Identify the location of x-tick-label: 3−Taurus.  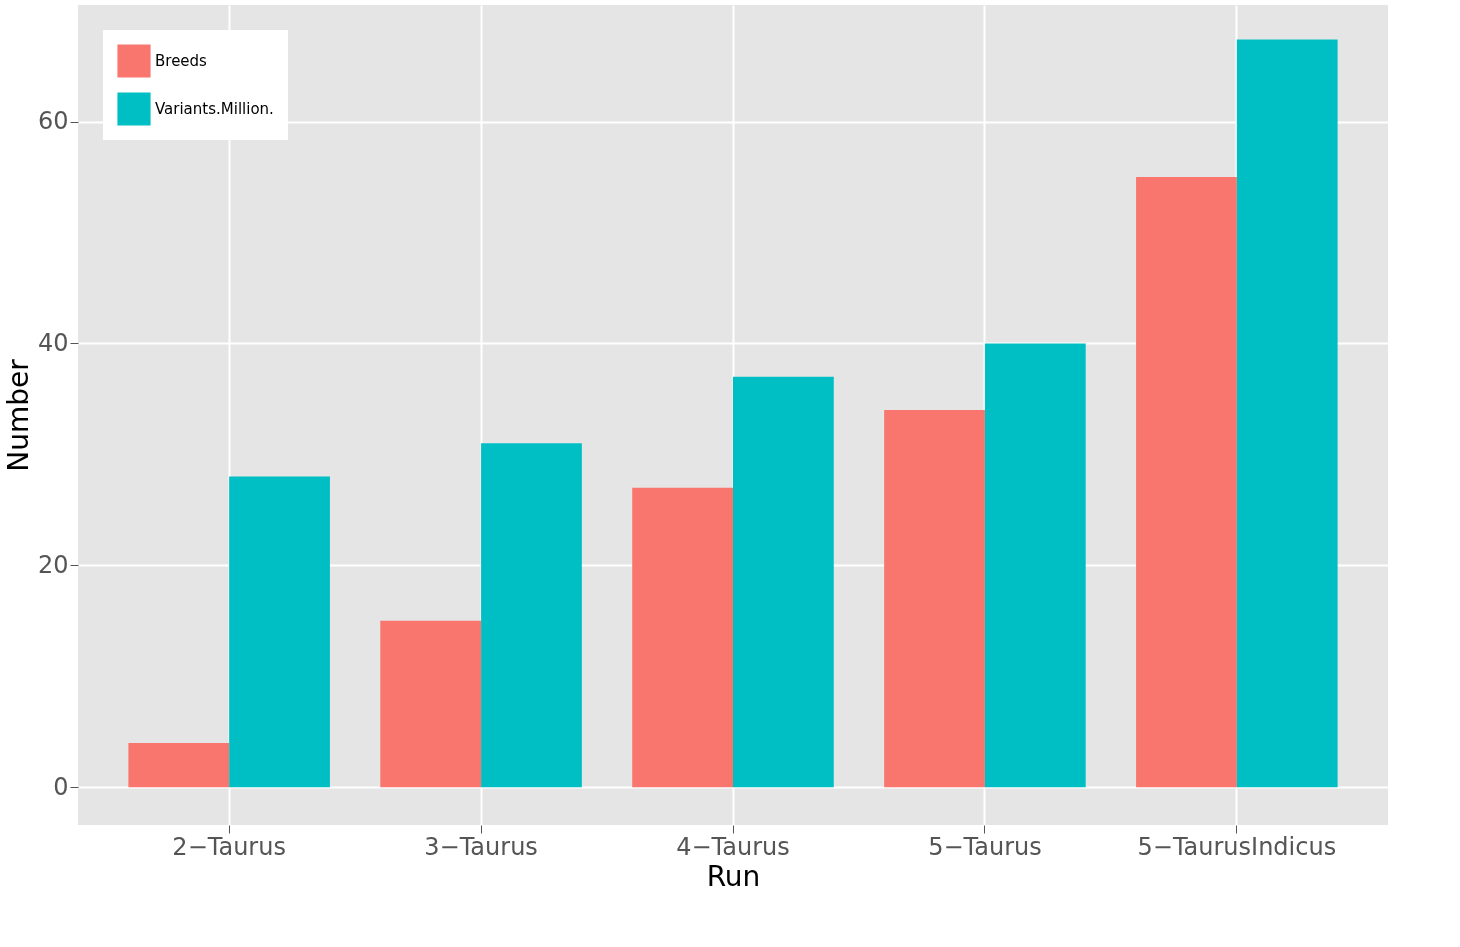
(481, 846).